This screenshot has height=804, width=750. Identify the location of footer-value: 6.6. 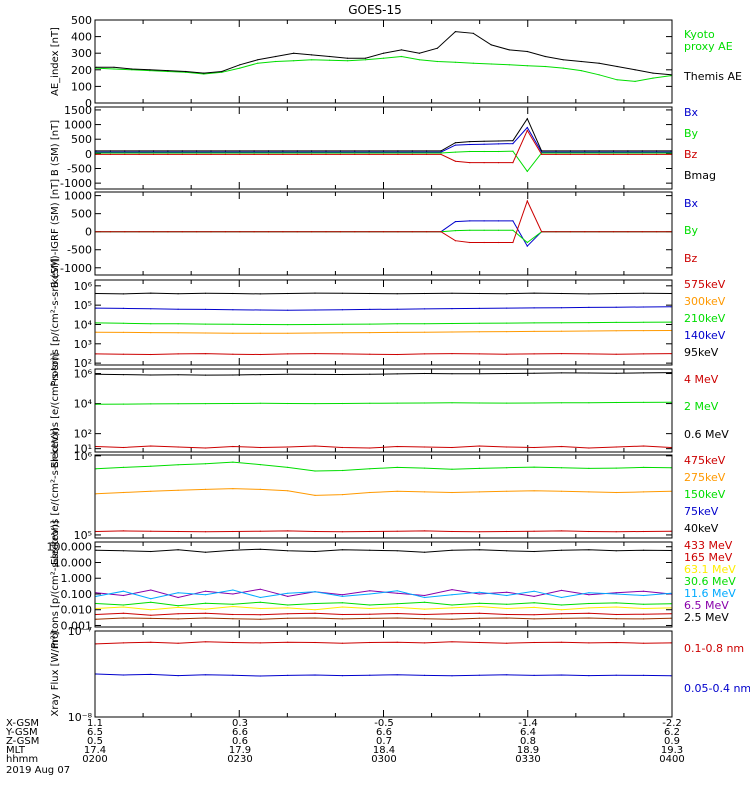
(384, 732).